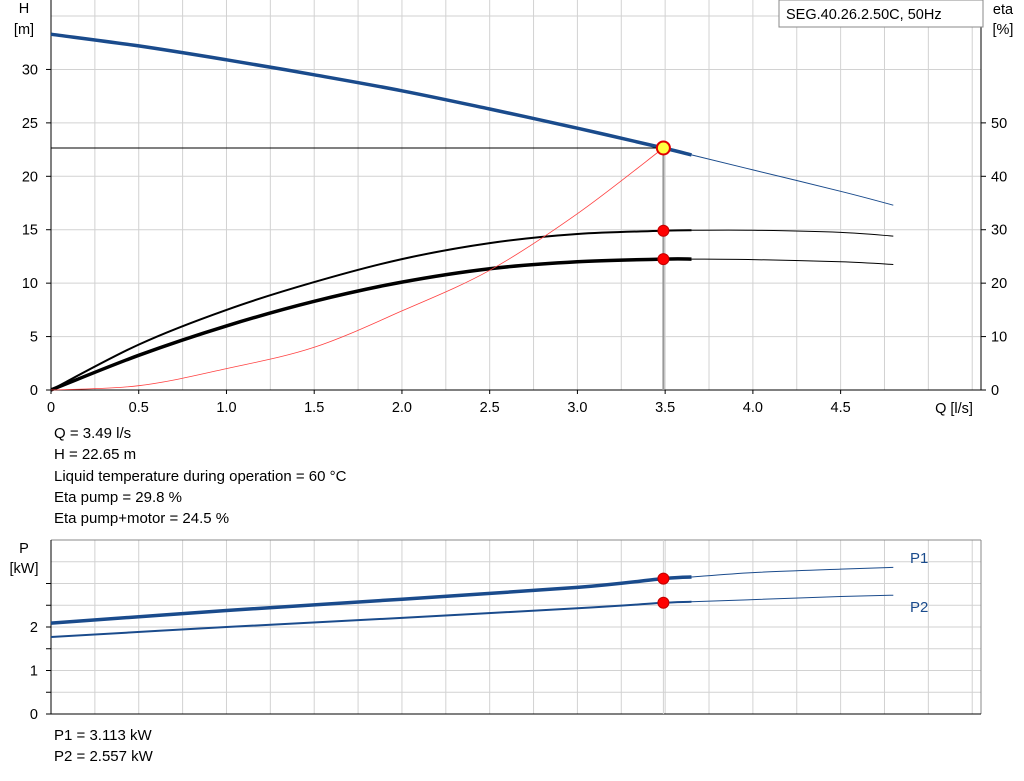 This screenshot has height=781, width=1024. What do you see at coordinates (371, 94) in the screenshot?
I see `head-curve` at bounding box center [371, 94].